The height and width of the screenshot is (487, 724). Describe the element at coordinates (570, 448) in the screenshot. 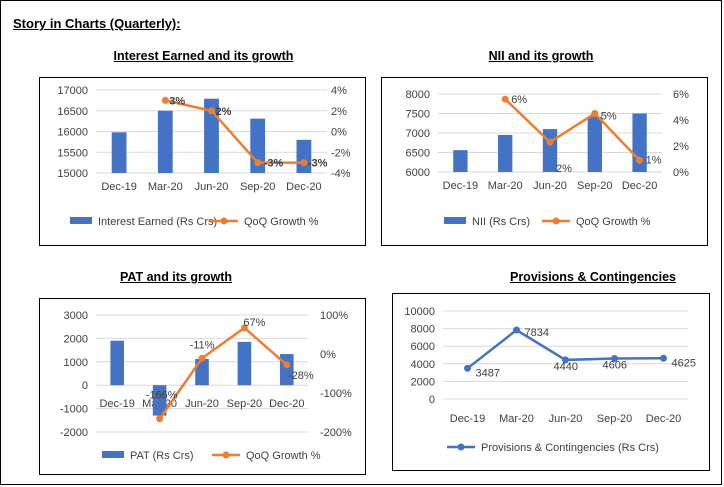

I see `legend-label: Provisions & Contingencies (Rs Crs)` at that location.